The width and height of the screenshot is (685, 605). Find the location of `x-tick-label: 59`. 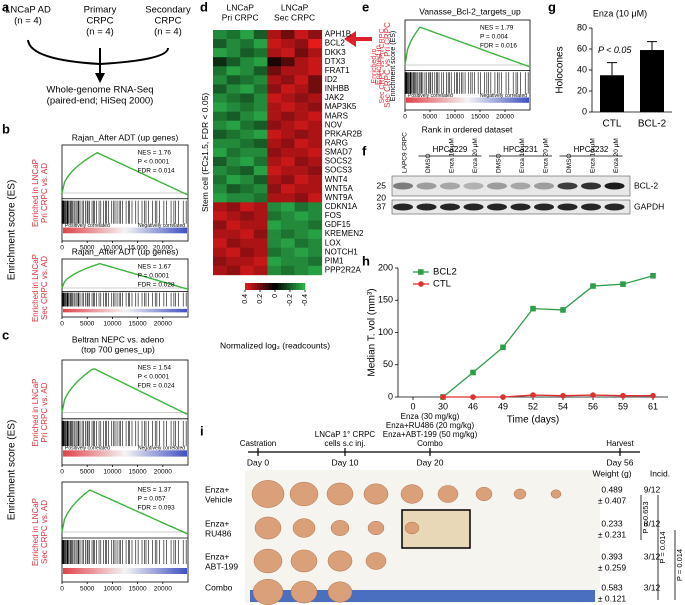

x-tick-label: 59 is located at coordinates (623, 406).